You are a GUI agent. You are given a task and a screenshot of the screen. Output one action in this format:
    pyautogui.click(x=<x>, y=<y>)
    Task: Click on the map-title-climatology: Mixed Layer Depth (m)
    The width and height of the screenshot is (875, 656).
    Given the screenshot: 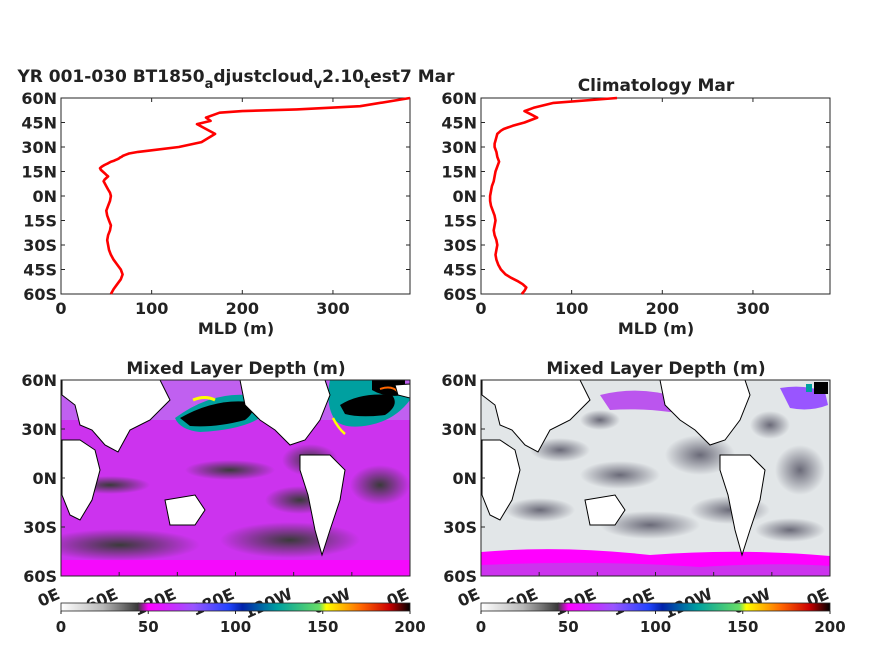 What is the action you would take?
    pyautogui.click(x=655, y=369)
    